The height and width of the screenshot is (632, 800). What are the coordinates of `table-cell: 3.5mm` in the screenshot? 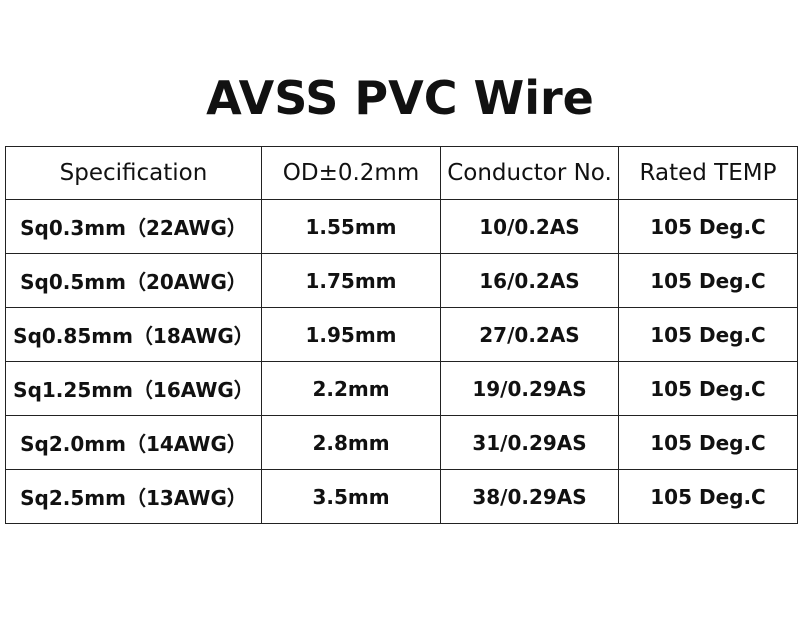 It's located at (351, 496).